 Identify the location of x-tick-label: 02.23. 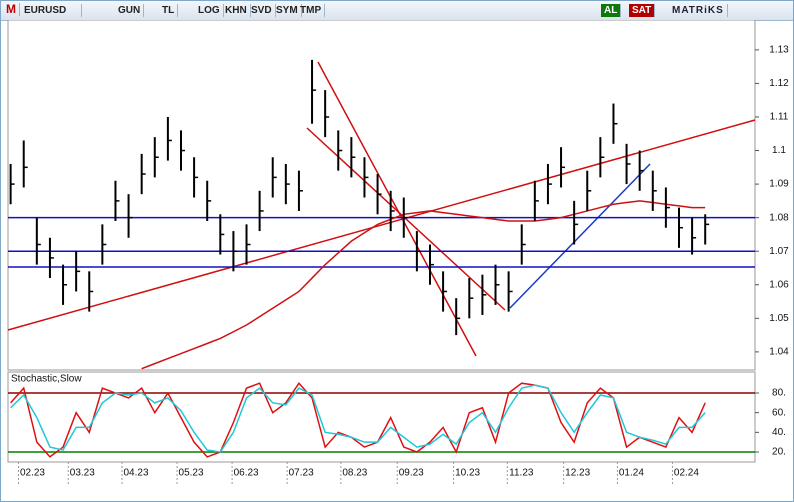
(32, 473).